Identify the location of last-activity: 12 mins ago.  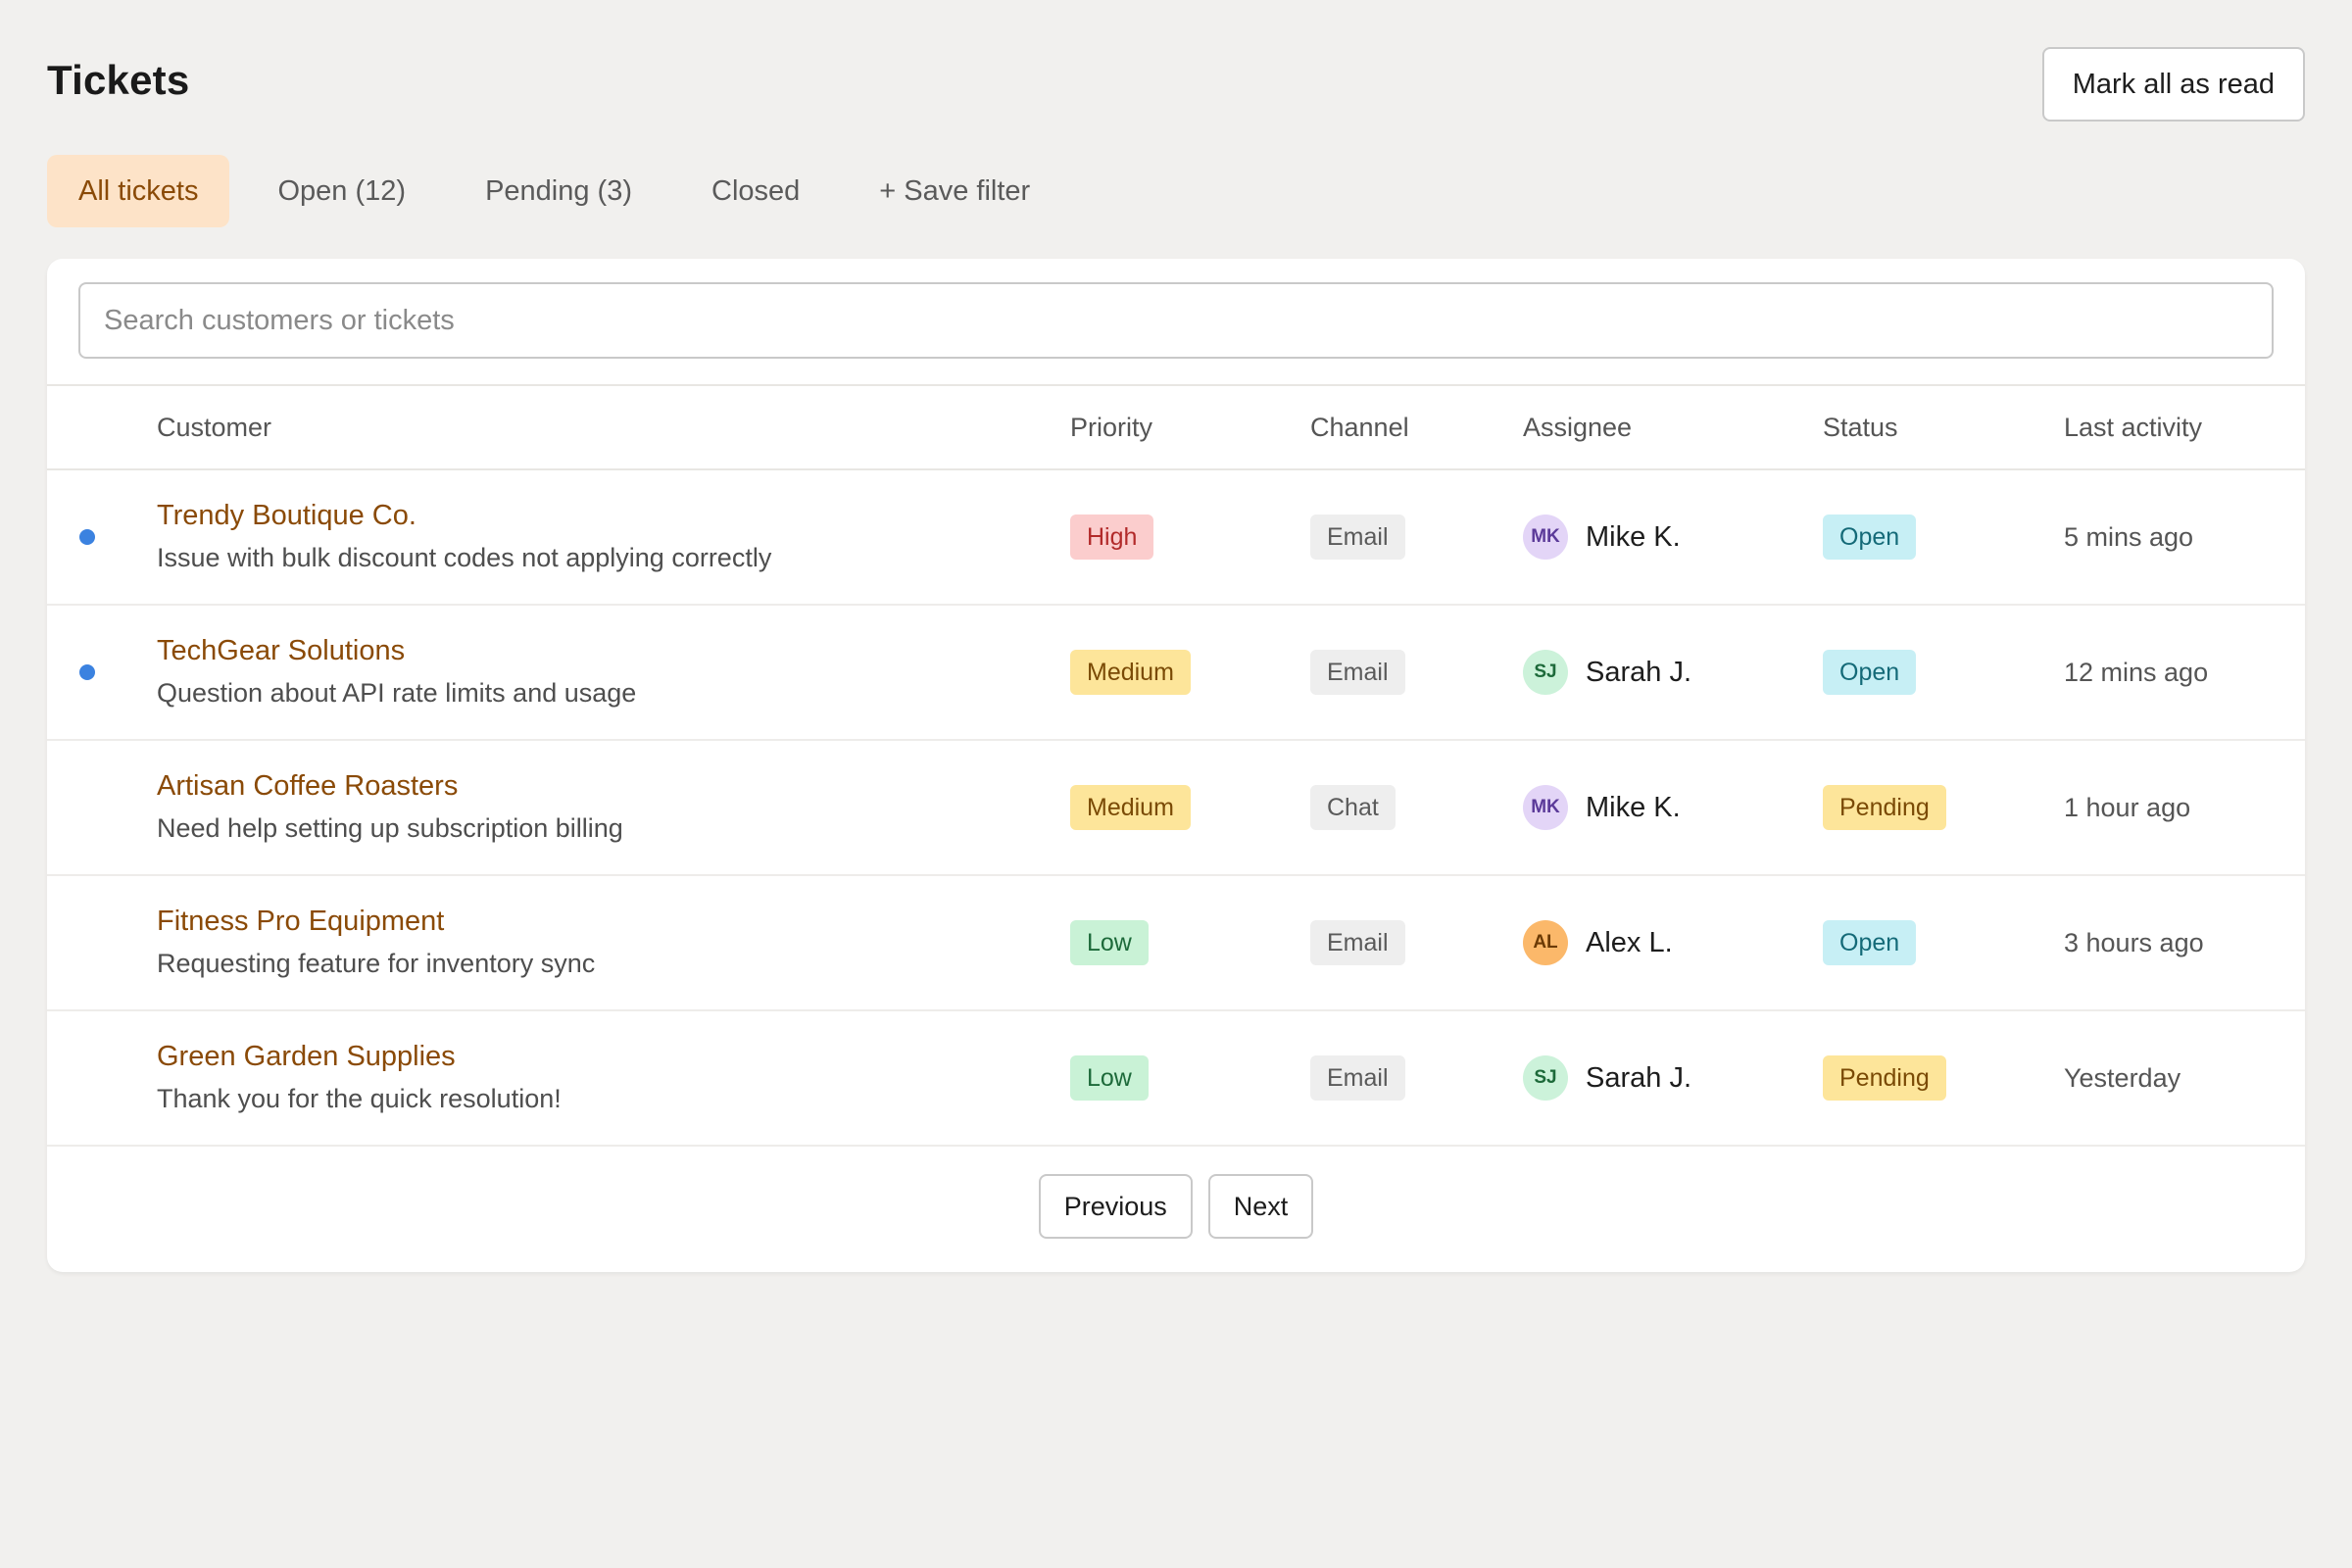
(2136, 672).